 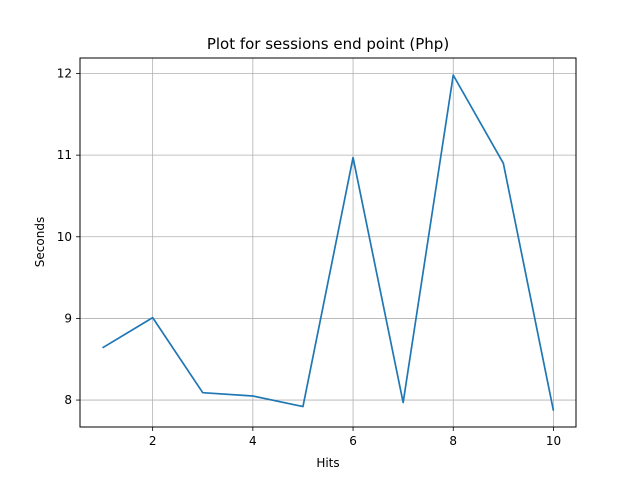 I want to click on y-tick-label: 9, so click(x=68, y=318).